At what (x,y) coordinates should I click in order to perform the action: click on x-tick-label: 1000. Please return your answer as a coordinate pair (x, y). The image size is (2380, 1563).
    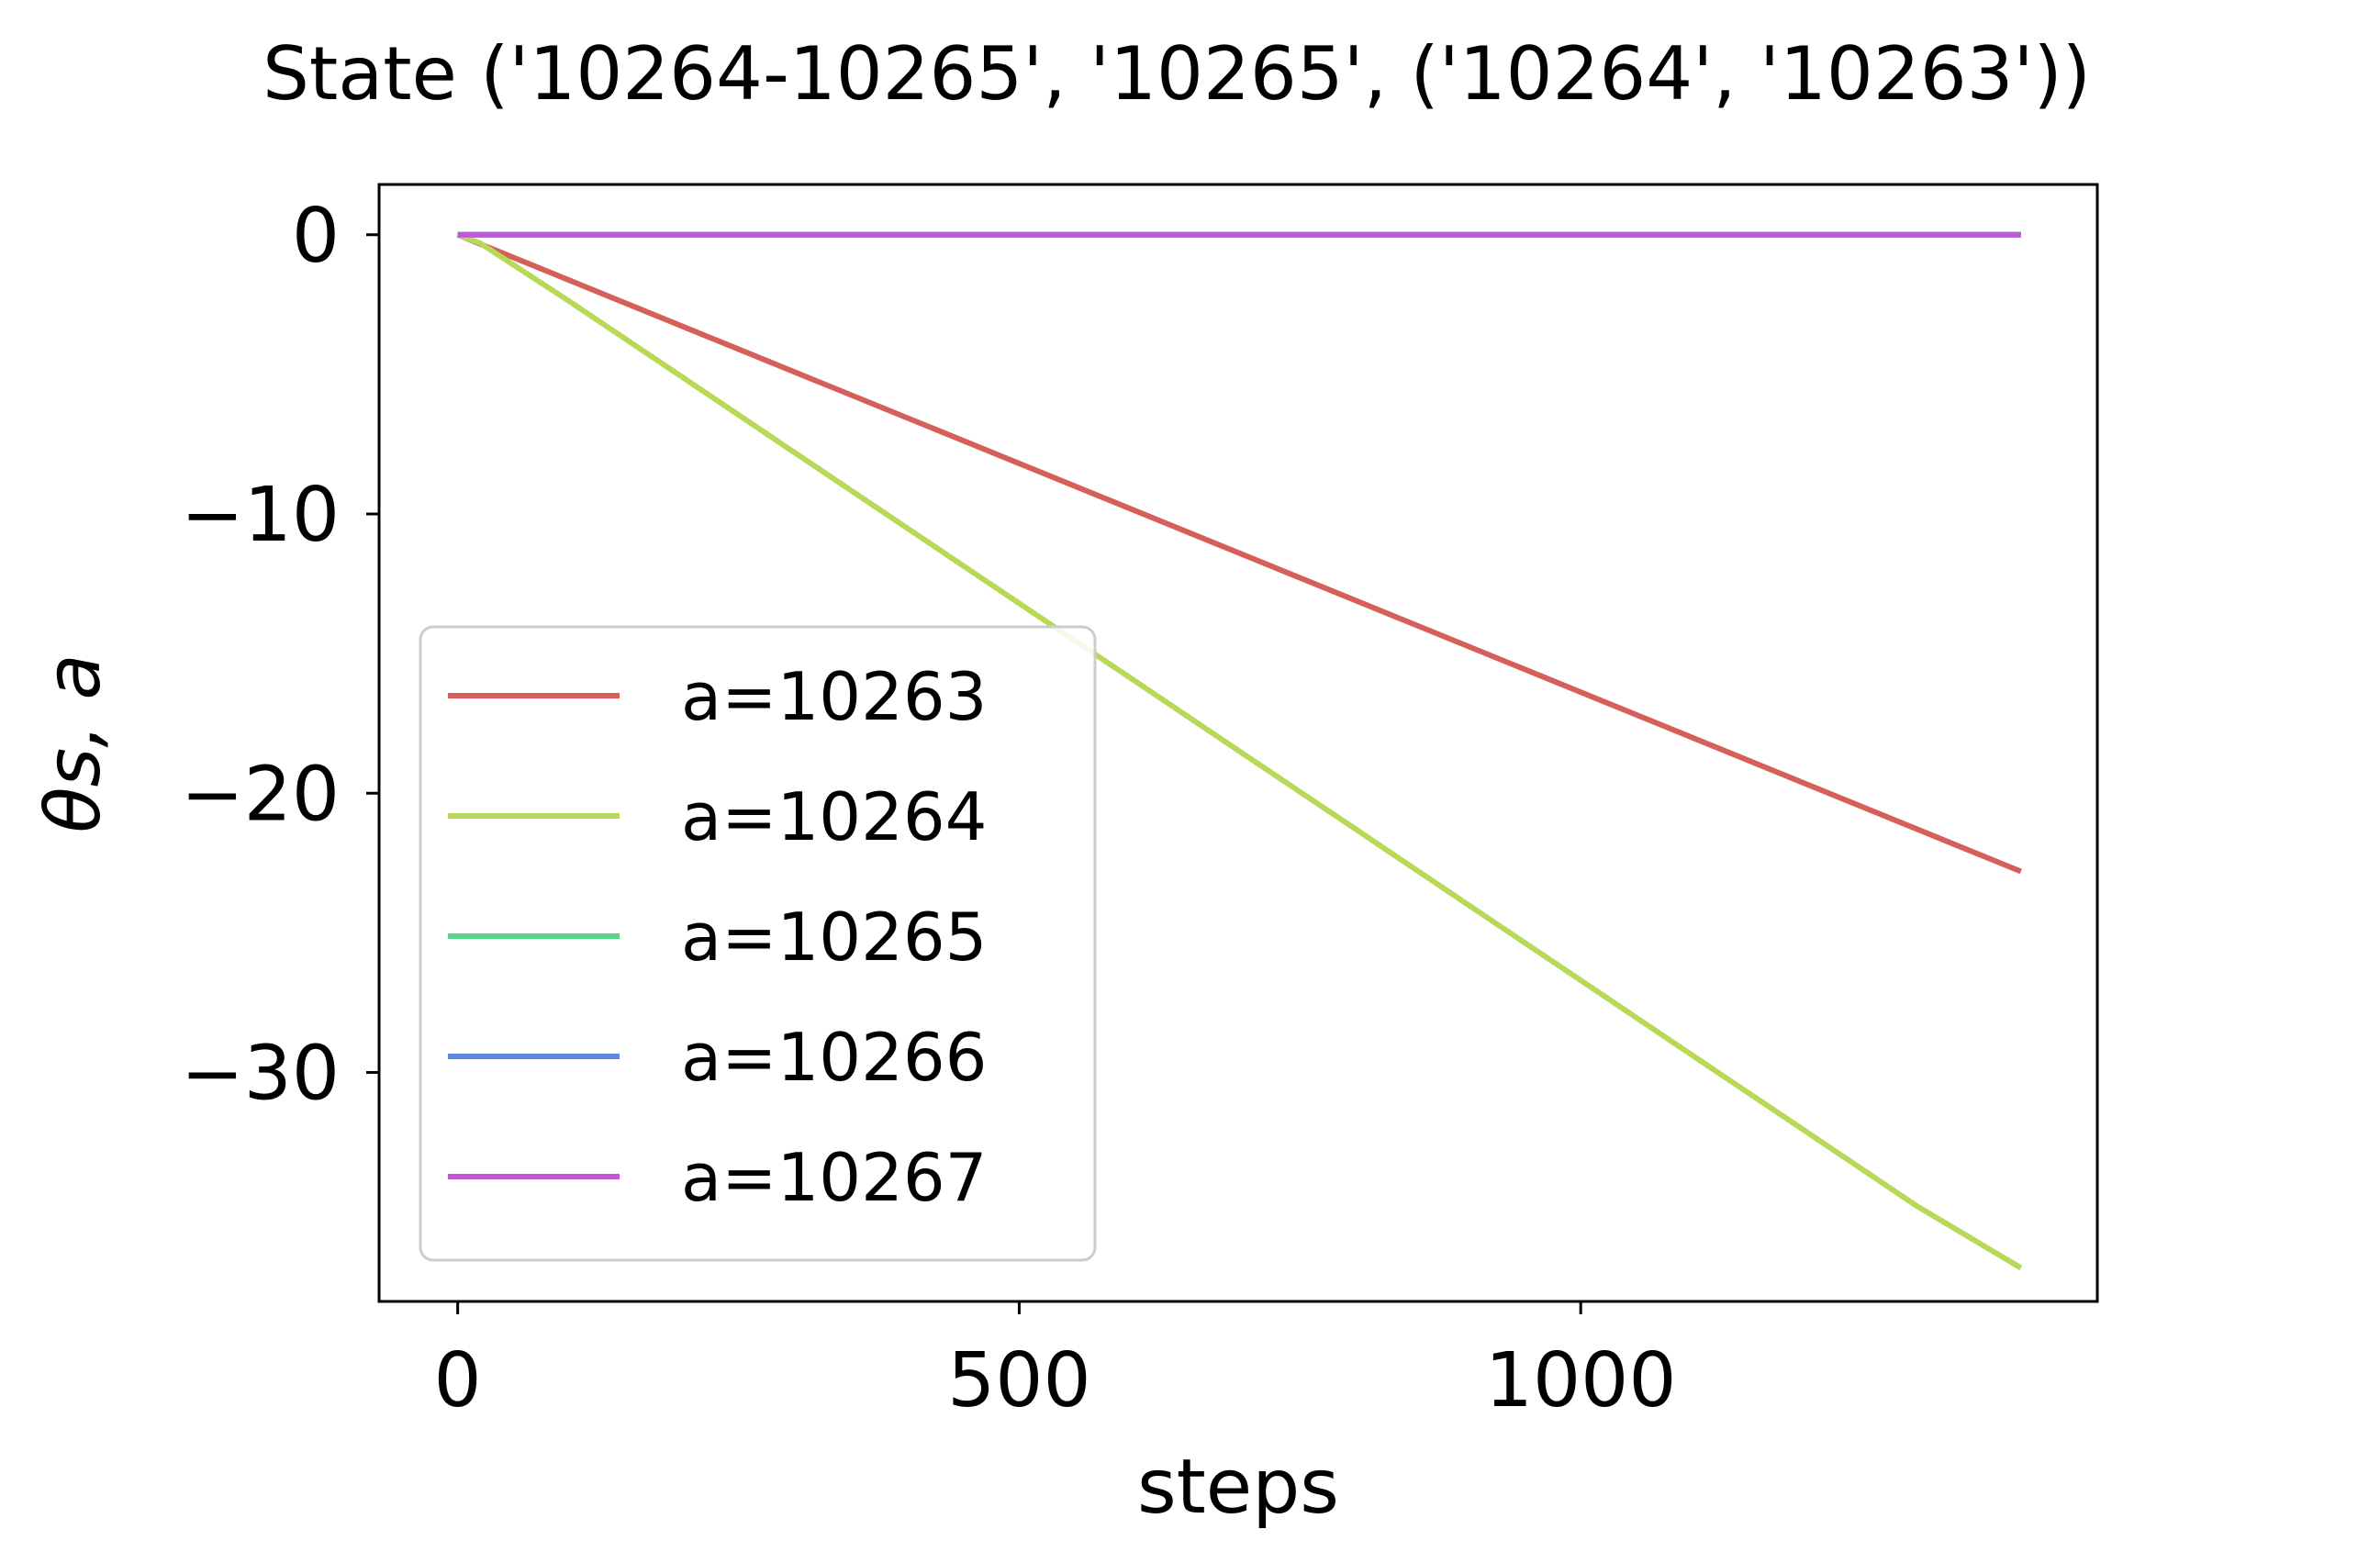
    Looking at the image, I should click on (1581, 1380).